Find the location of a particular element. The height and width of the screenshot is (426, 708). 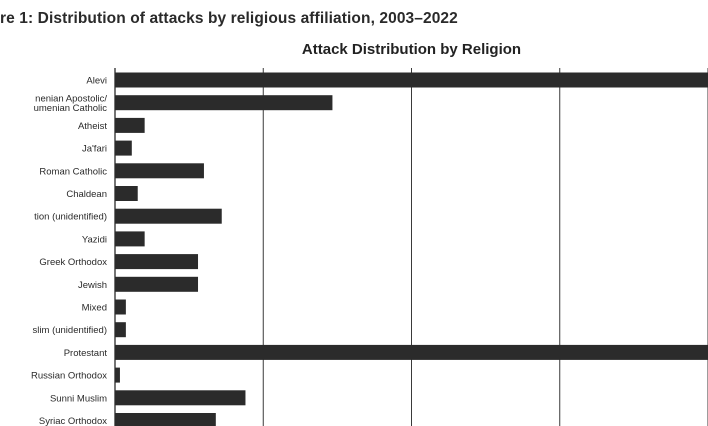

category-label: Russian Orthodox is located at coordinates (69, 376).